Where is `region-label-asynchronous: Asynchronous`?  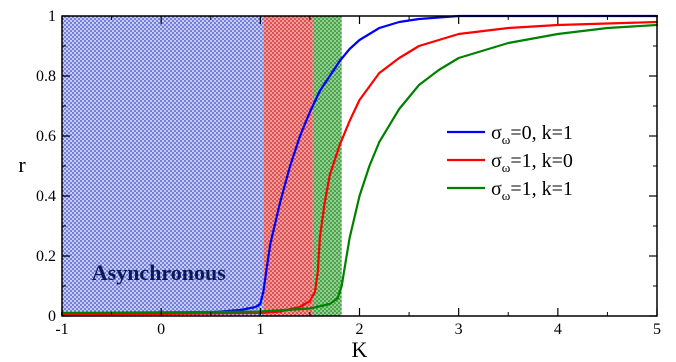
region-label-asynchronous: Asynchronous is located at coordinates (159, 272).